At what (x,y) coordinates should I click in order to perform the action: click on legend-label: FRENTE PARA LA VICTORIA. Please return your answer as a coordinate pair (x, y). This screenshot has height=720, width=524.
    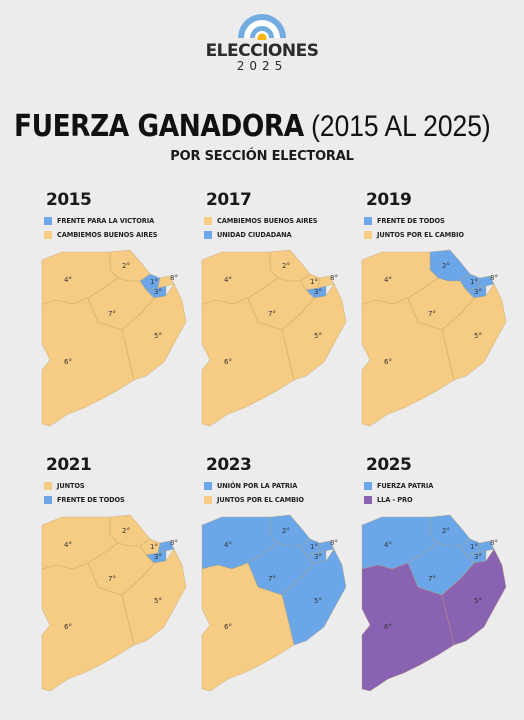
    Looking at the image, I should click on (106, 221).